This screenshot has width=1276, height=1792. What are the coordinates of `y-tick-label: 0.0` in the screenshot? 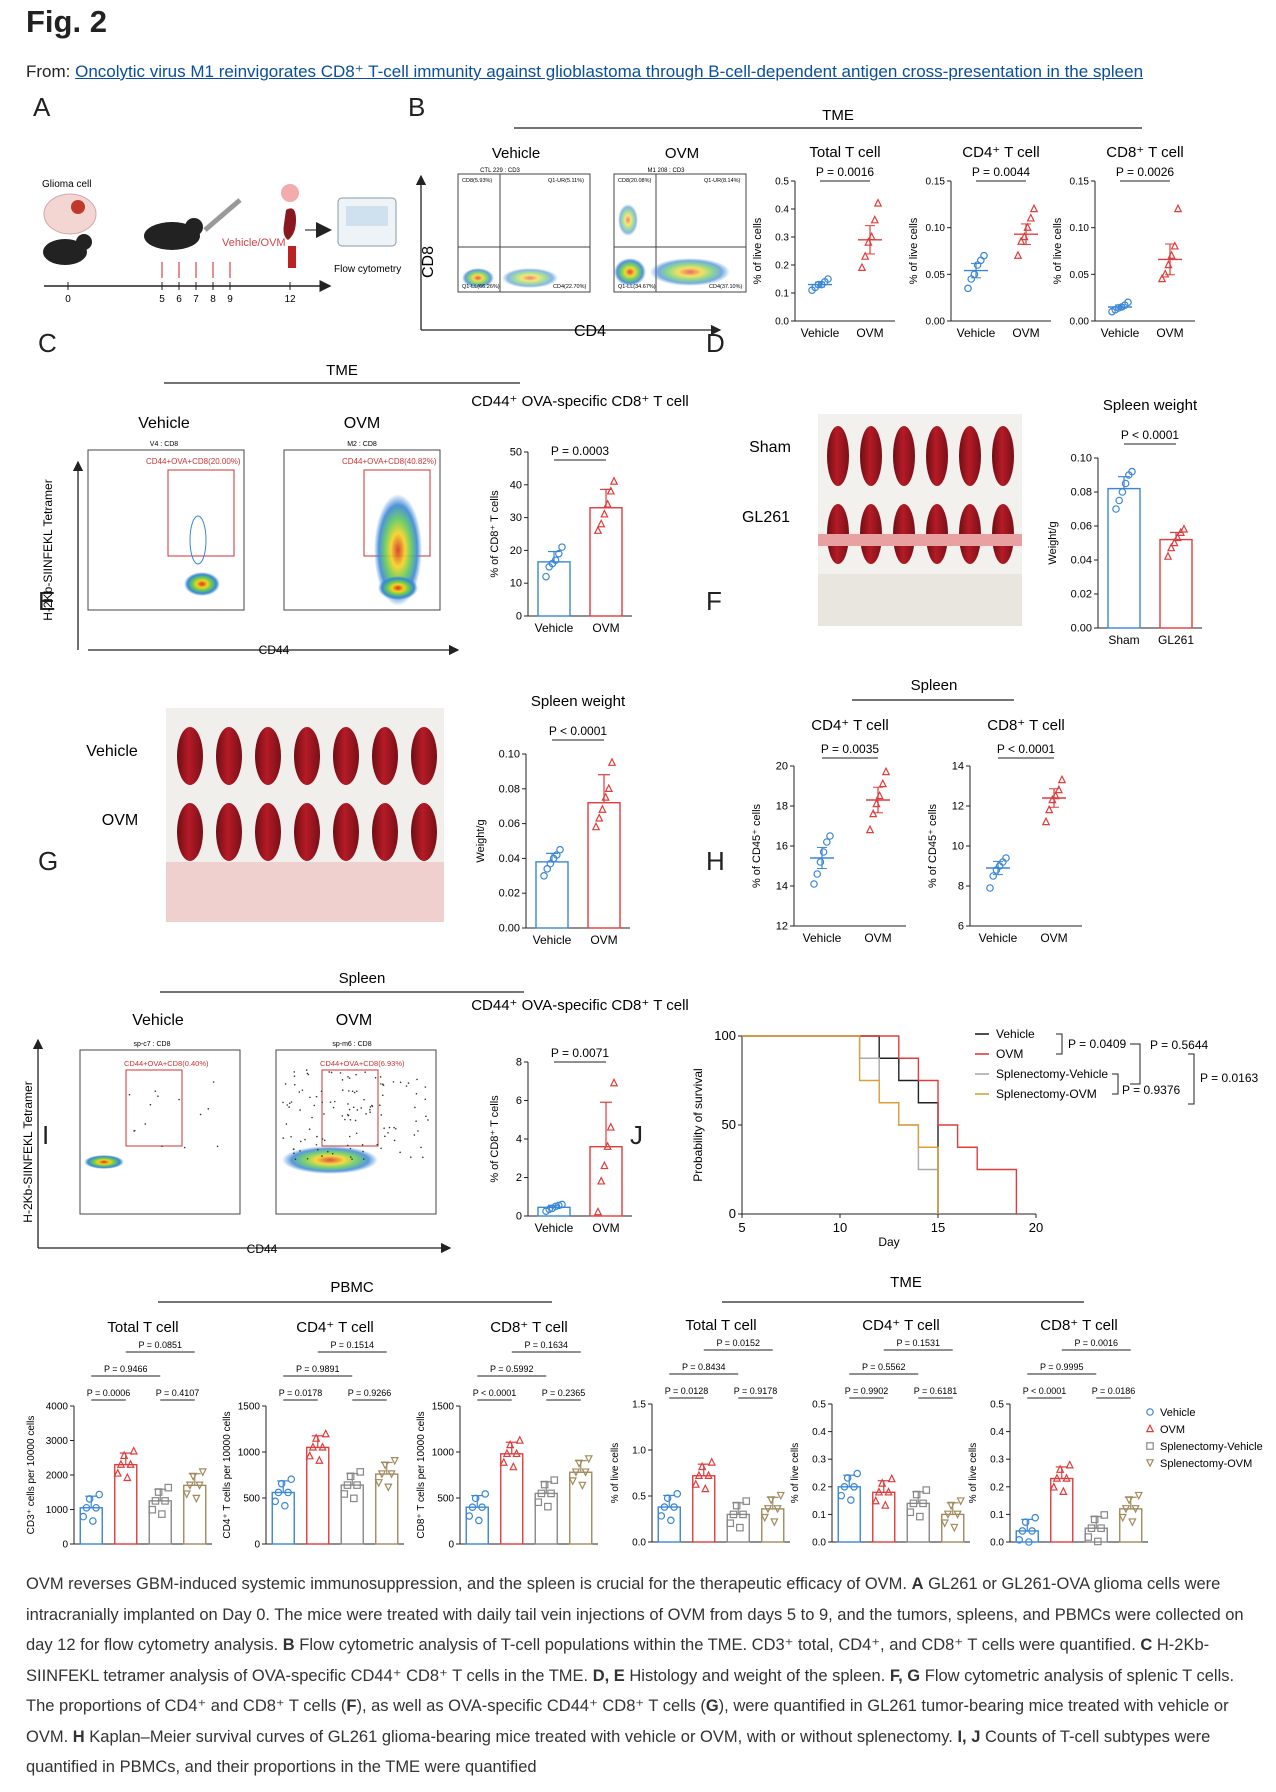 It's located at (639, 1543).